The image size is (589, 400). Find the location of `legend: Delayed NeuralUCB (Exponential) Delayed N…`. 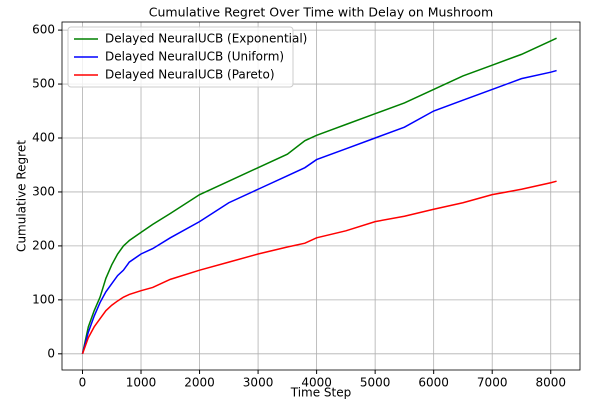

legend: Delayed NeuralUCB (Exponential) Delayed N… is located at coordinates (187, 57).